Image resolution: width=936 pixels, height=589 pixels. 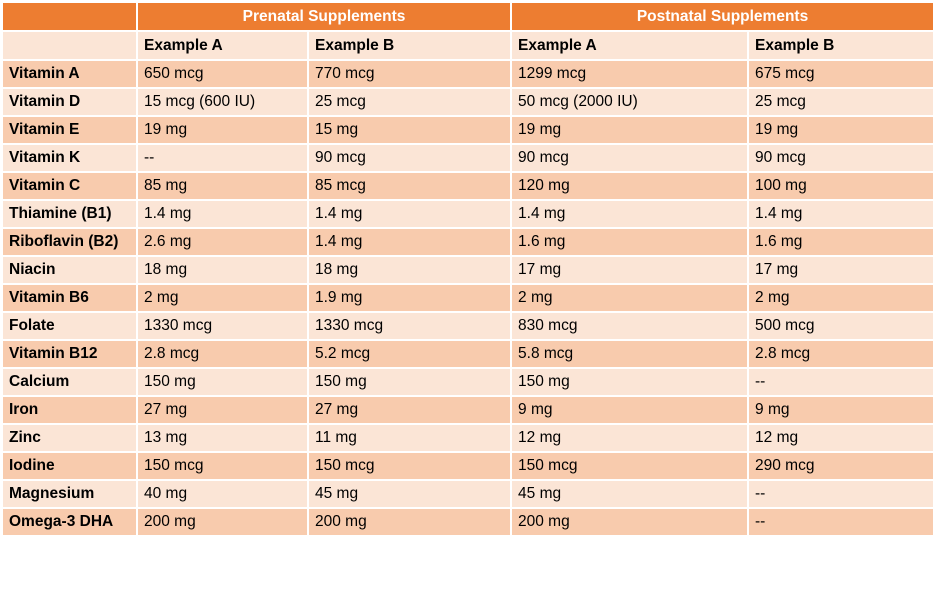 I want to click on value-cell: 770 mcg, so click(x=409, y=74).